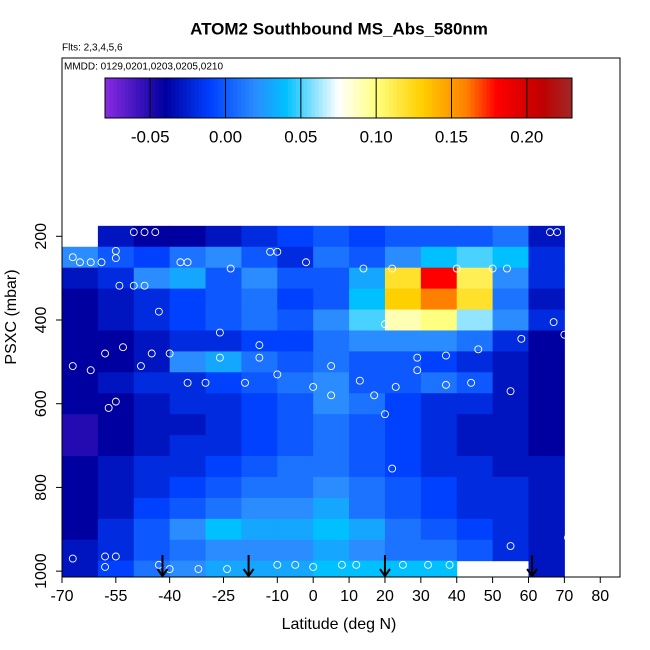  Describe the element at coordinates (143, 67) in the screenshot. I see `annotation: MMDD: 0129,0201,0203,0205,0210` at that location.